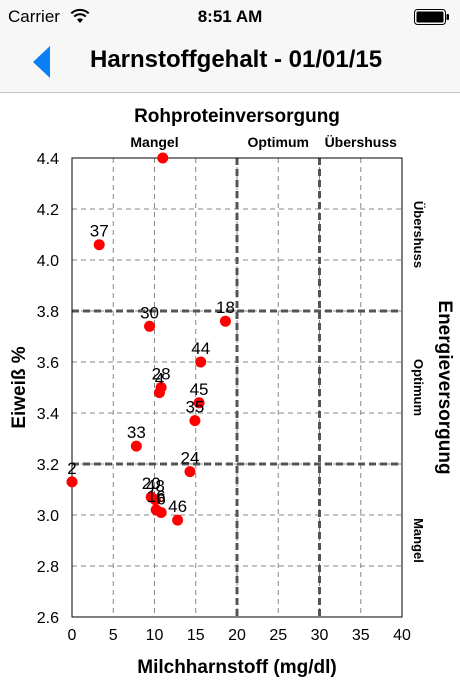 The height and width of the screenshot is (690, 460). What do you see at coordinates (34, 16) in the screenshot?
I see `carrier-label: Carrier` at bounding box center [34, 16].